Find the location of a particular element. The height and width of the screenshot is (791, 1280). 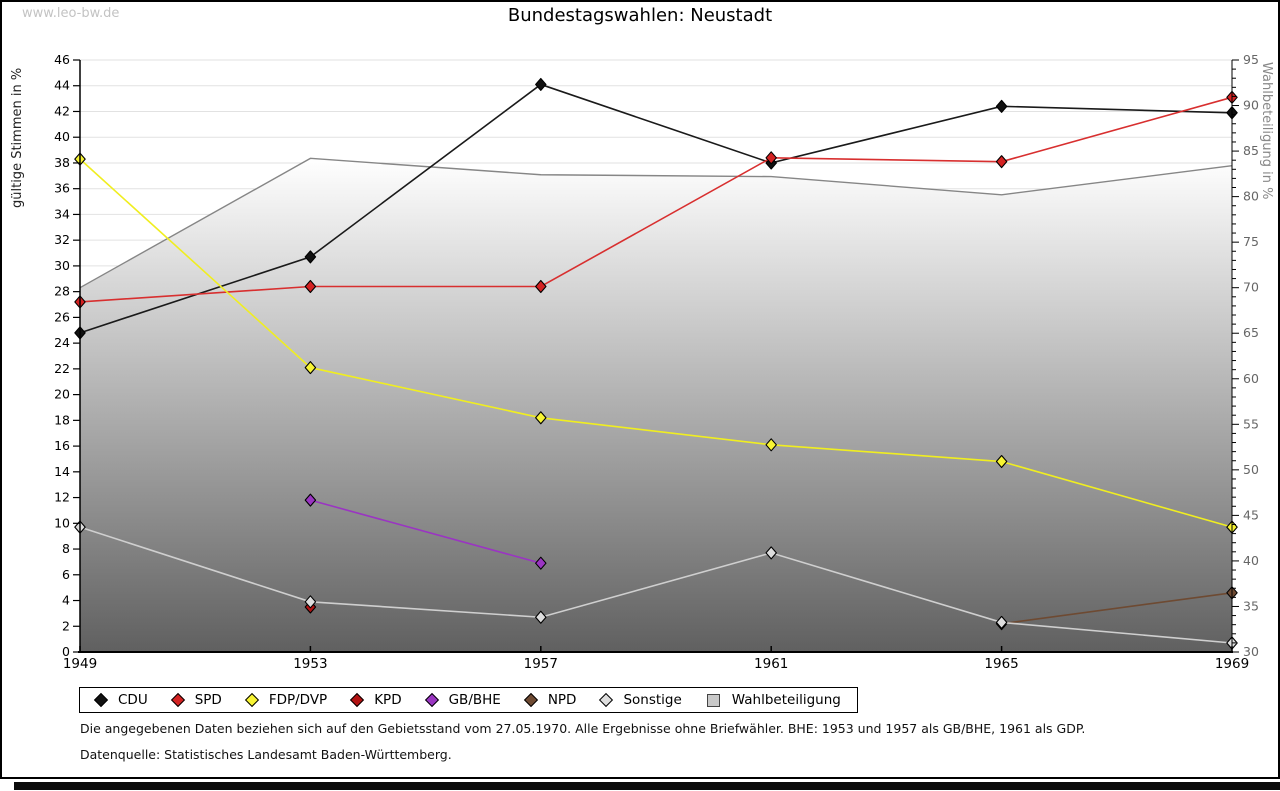

left-axis-tick-label: 40 is located at coordinates (62, 136).